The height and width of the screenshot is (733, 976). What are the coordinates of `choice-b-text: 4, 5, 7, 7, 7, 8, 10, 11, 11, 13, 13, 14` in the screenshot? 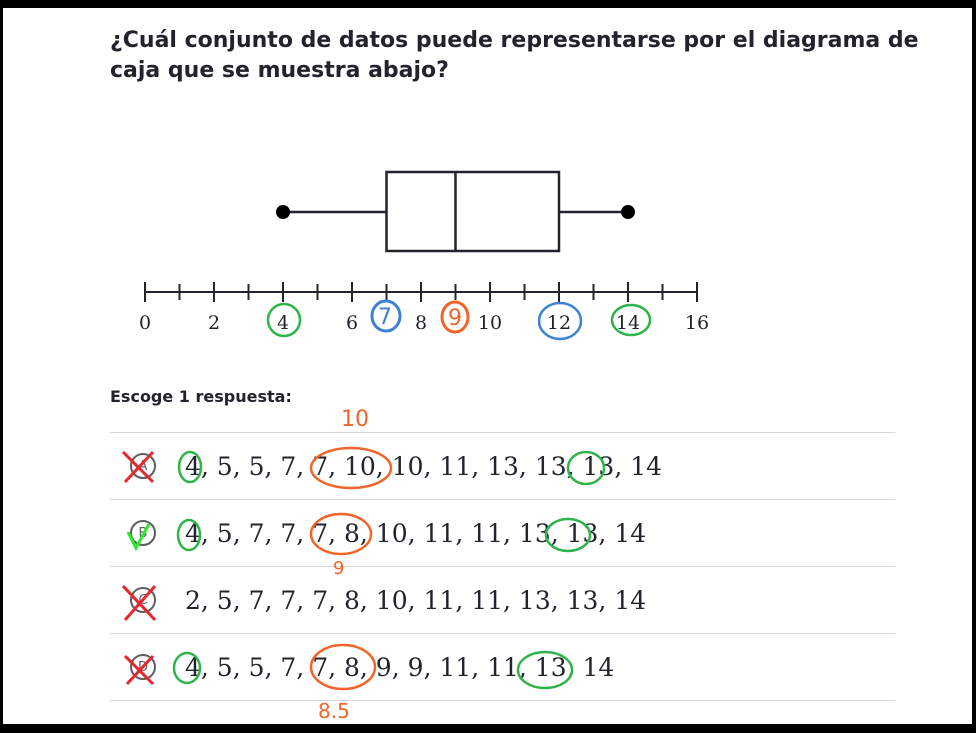 It's located at (416, 533).